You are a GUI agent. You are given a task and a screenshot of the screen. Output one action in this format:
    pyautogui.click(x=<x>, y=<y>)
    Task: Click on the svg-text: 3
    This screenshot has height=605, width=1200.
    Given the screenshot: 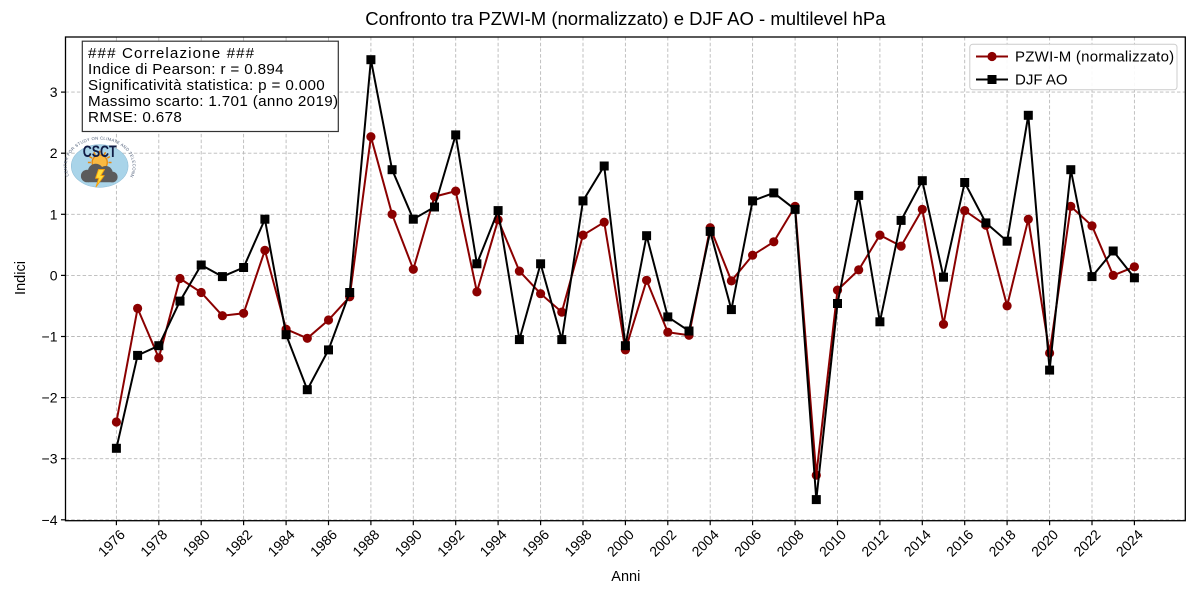 What is the action you would take?
    pyautogui.click(x=54, y=92)
    